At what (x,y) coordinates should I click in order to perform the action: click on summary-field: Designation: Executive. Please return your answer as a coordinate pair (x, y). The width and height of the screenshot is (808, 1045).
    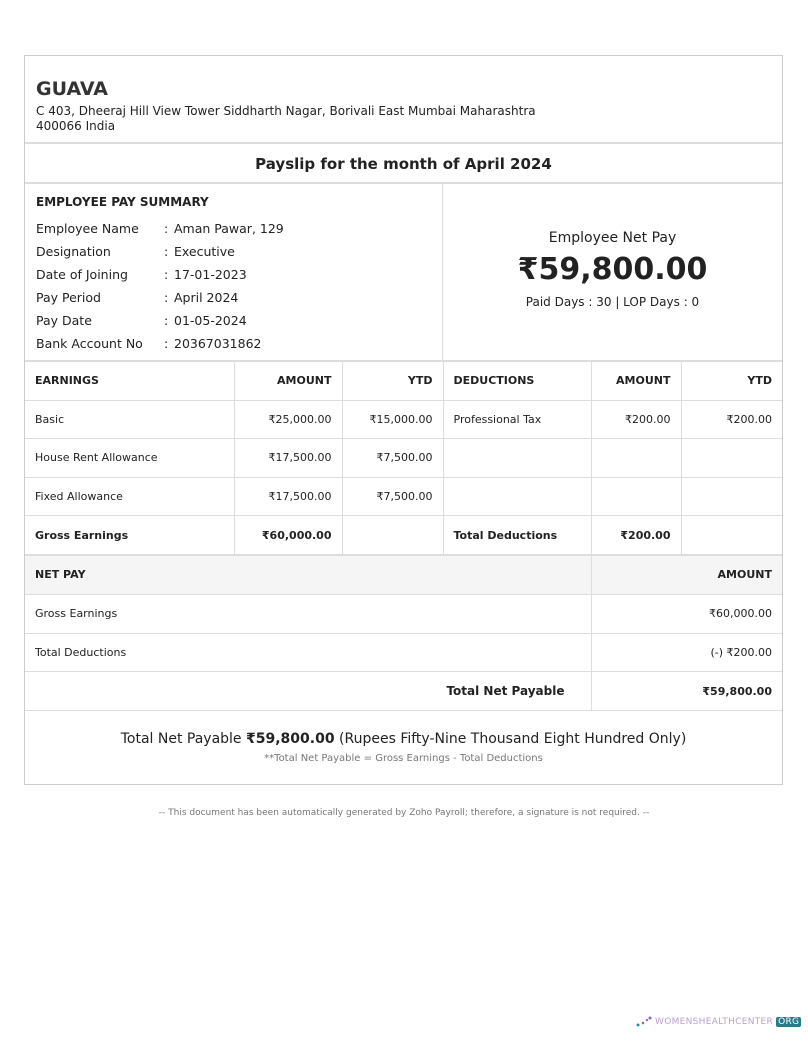
    Looking at the image, I should click on (233, 251).